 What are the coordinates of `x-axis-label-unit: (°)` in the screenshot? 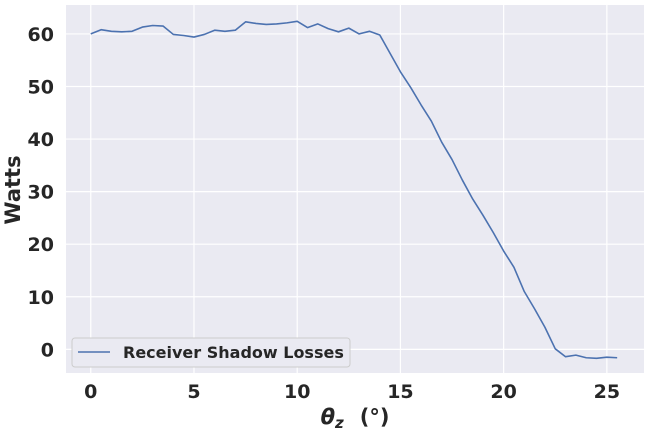 It's located at (375, 417).